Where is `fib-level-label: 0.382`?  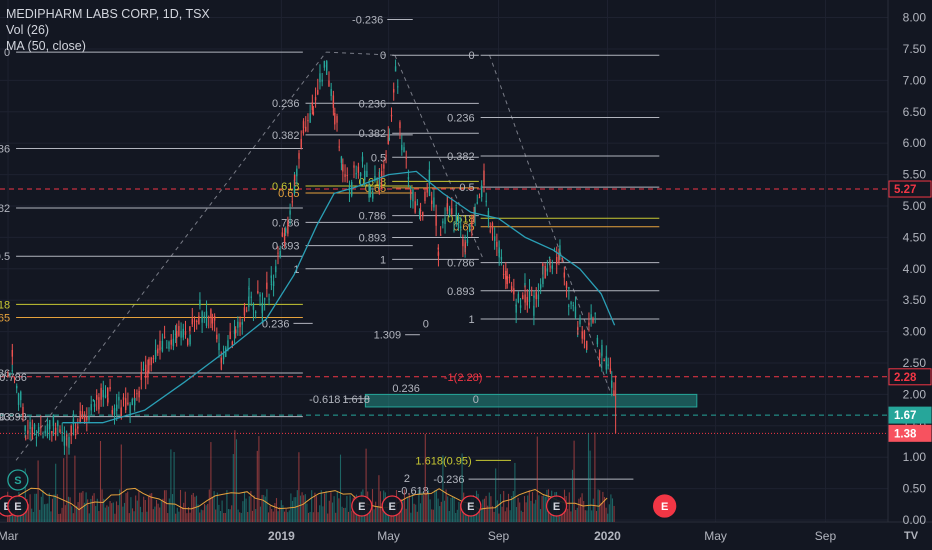 fib-level-label: 0.382 is located at coordinates (373, 134).